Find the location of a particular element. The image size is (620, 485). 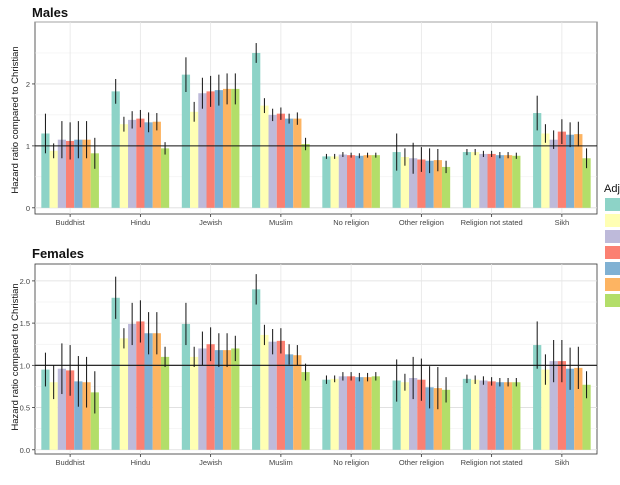

x-tick-label: Hindu is located at coordinates (141, 222).